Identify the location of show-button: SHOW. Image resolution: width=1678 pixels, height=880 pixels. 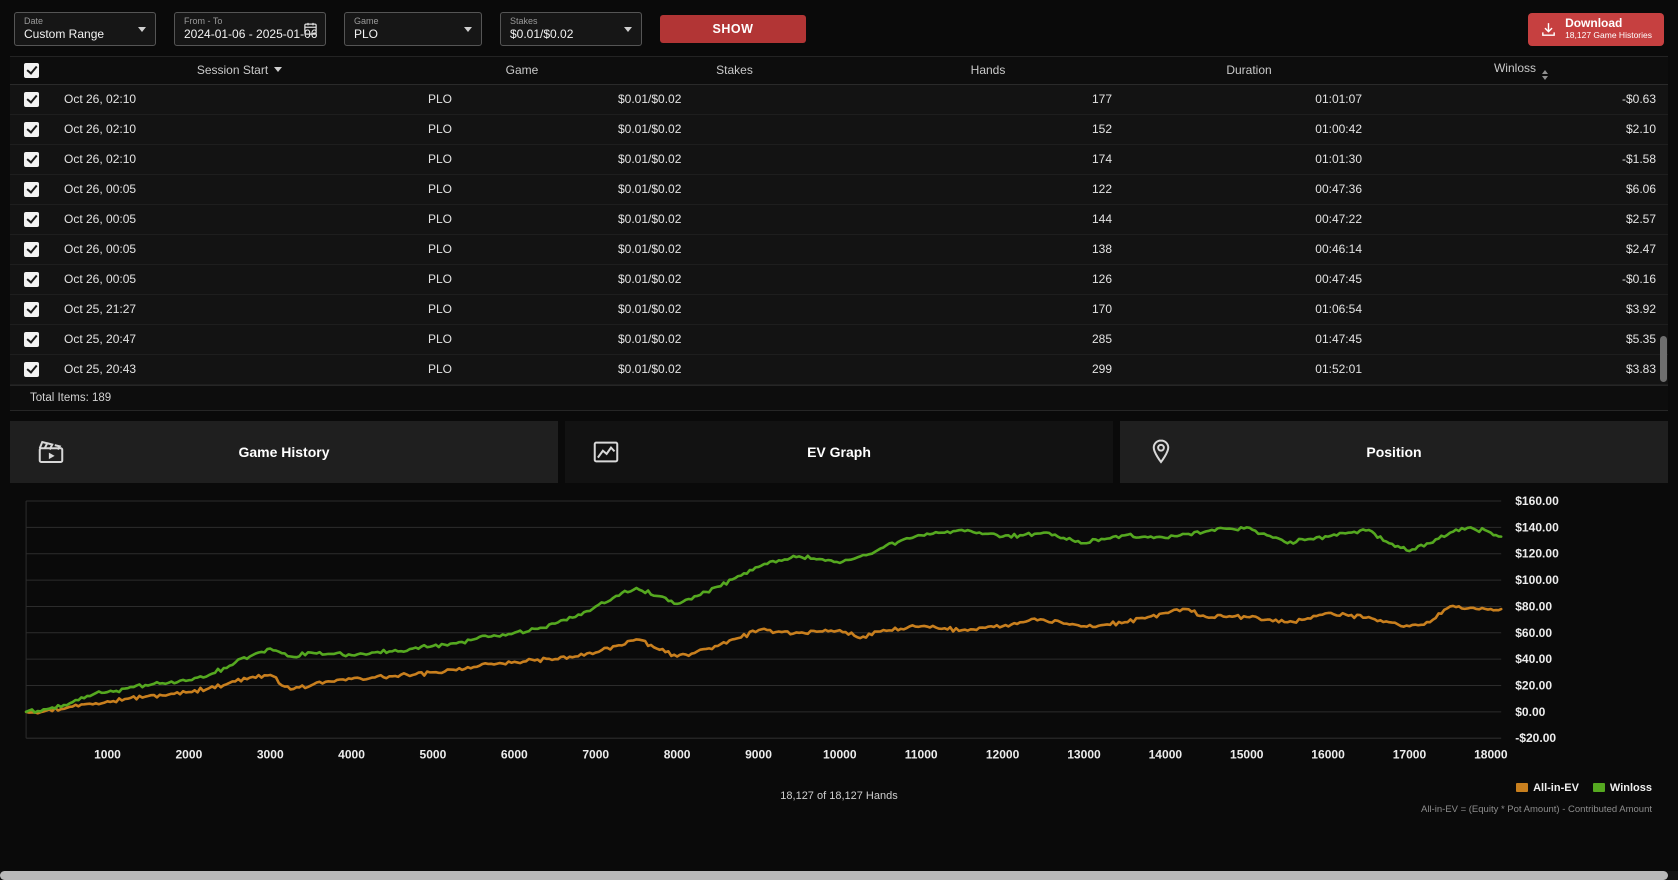
(733, 29).